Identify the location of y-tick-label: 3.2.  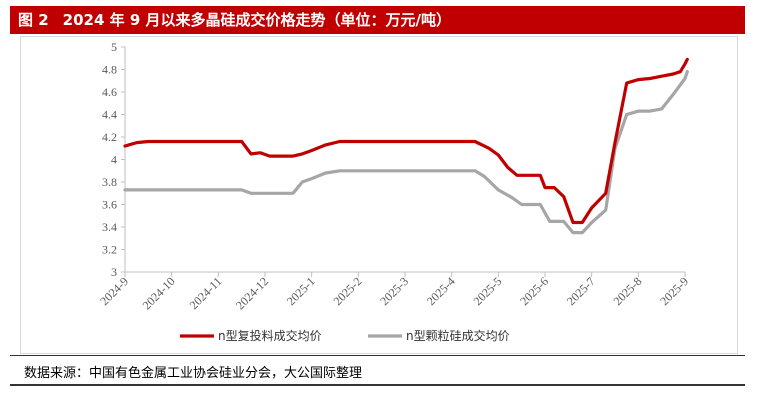
(109, 250).